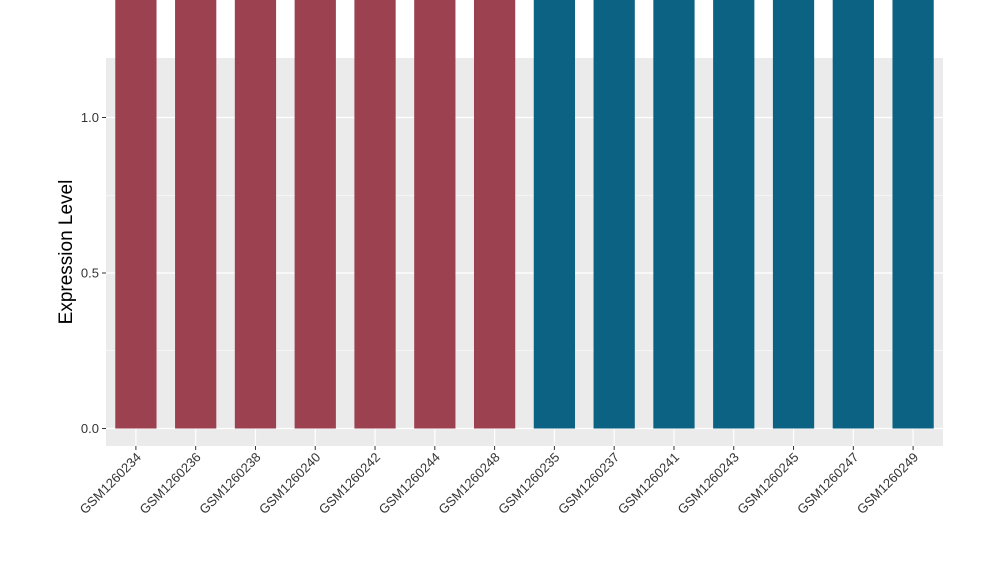  What do you see at coordinates (648, 483) in the screenshot?
I see `x-tick-label: GSM1260241` at bounding box center [648, 483].